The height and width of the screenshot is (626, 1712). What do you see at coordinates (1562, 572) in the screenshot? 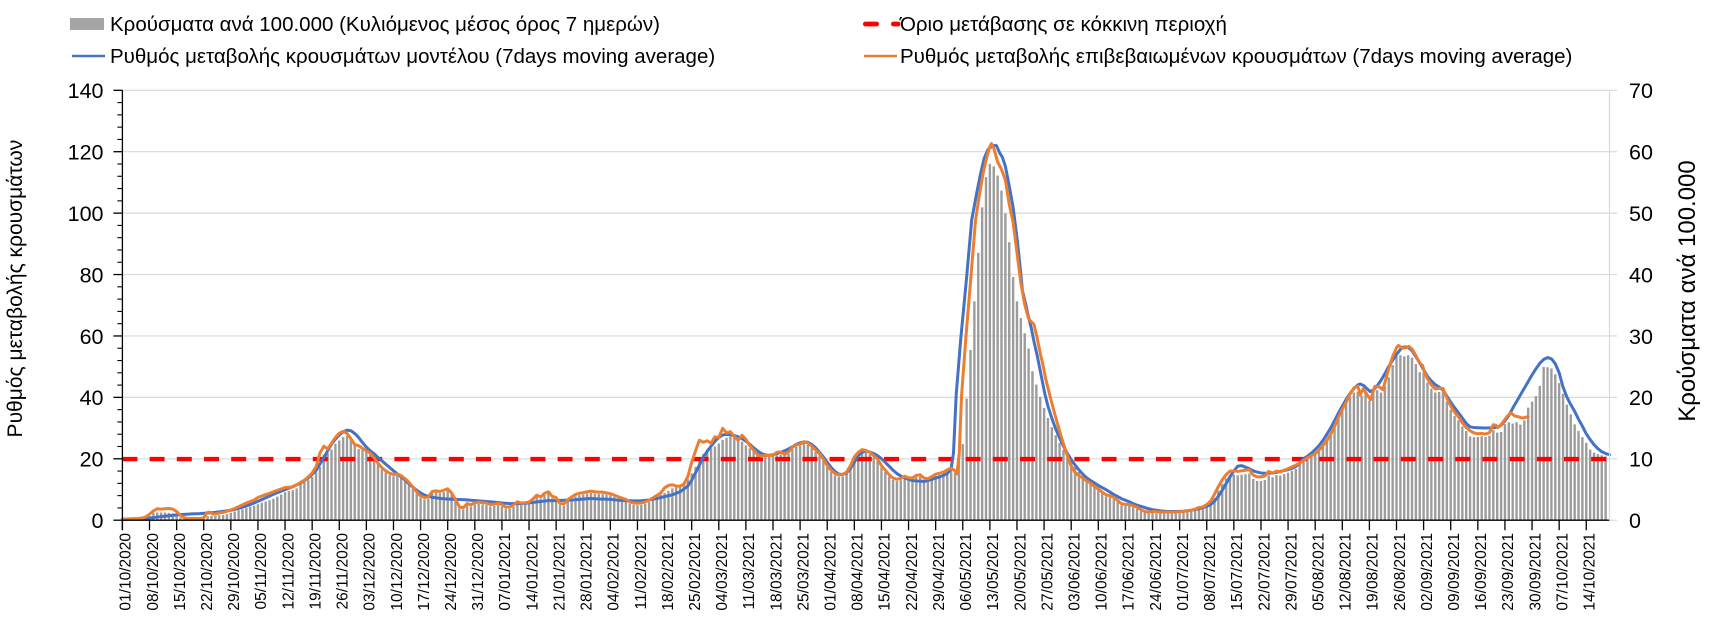
I see `svg-text: 07/10/2021` at bounding box center [1562, 572].